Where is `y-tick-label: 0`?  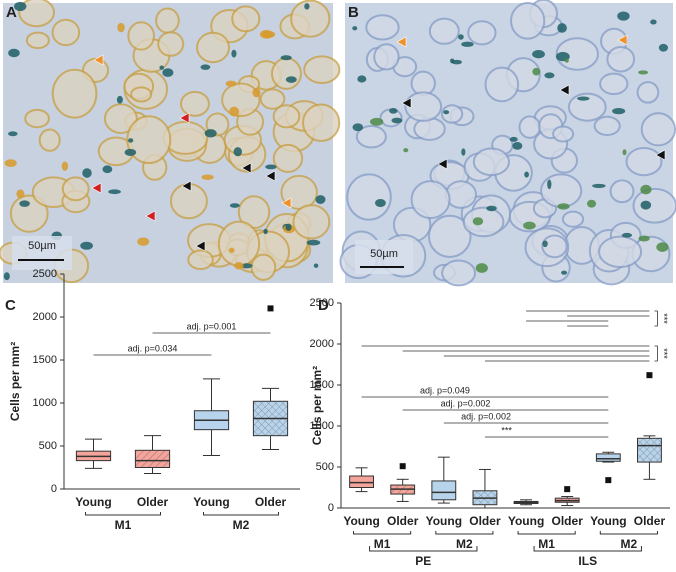
y-tick-label: 0 is located at coordinates (54, 489).